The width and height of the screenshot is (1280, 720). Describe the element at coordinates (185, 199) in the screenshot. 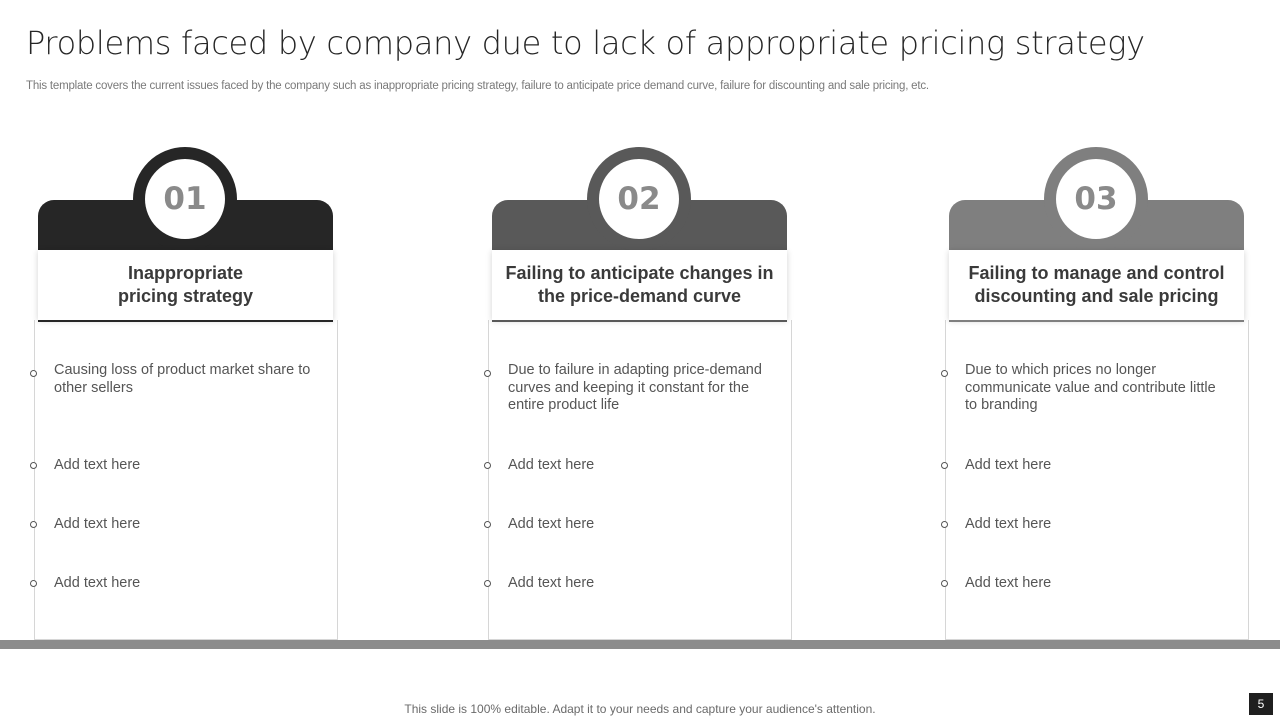

I see `card-number: 01` at that location.